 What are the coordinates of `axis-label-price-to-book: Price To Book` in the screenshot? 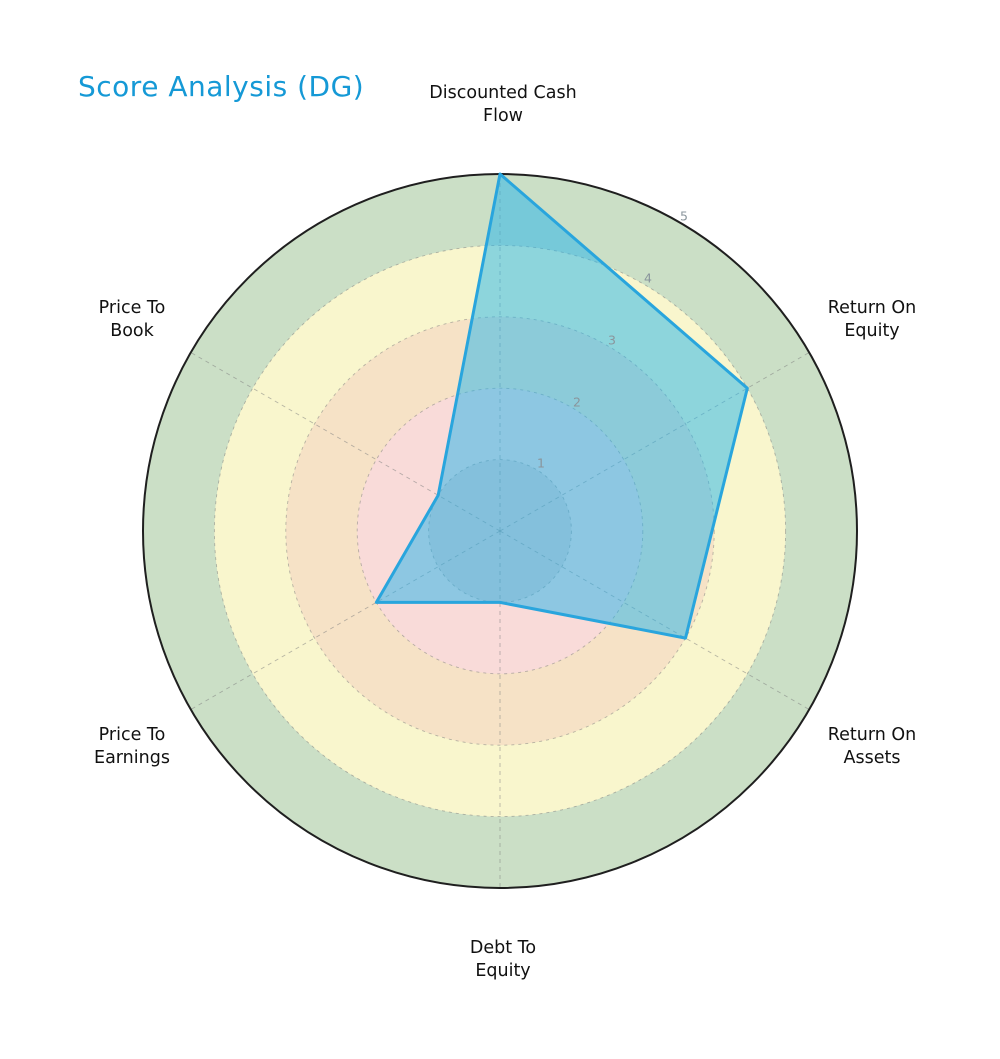 It's located at (132, 320).